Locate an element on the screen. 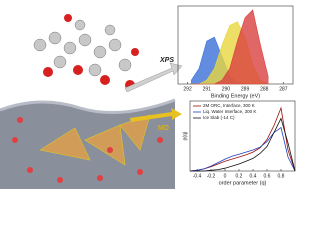  x-tick-label: 0.6 is located at coordinates (267, 176).